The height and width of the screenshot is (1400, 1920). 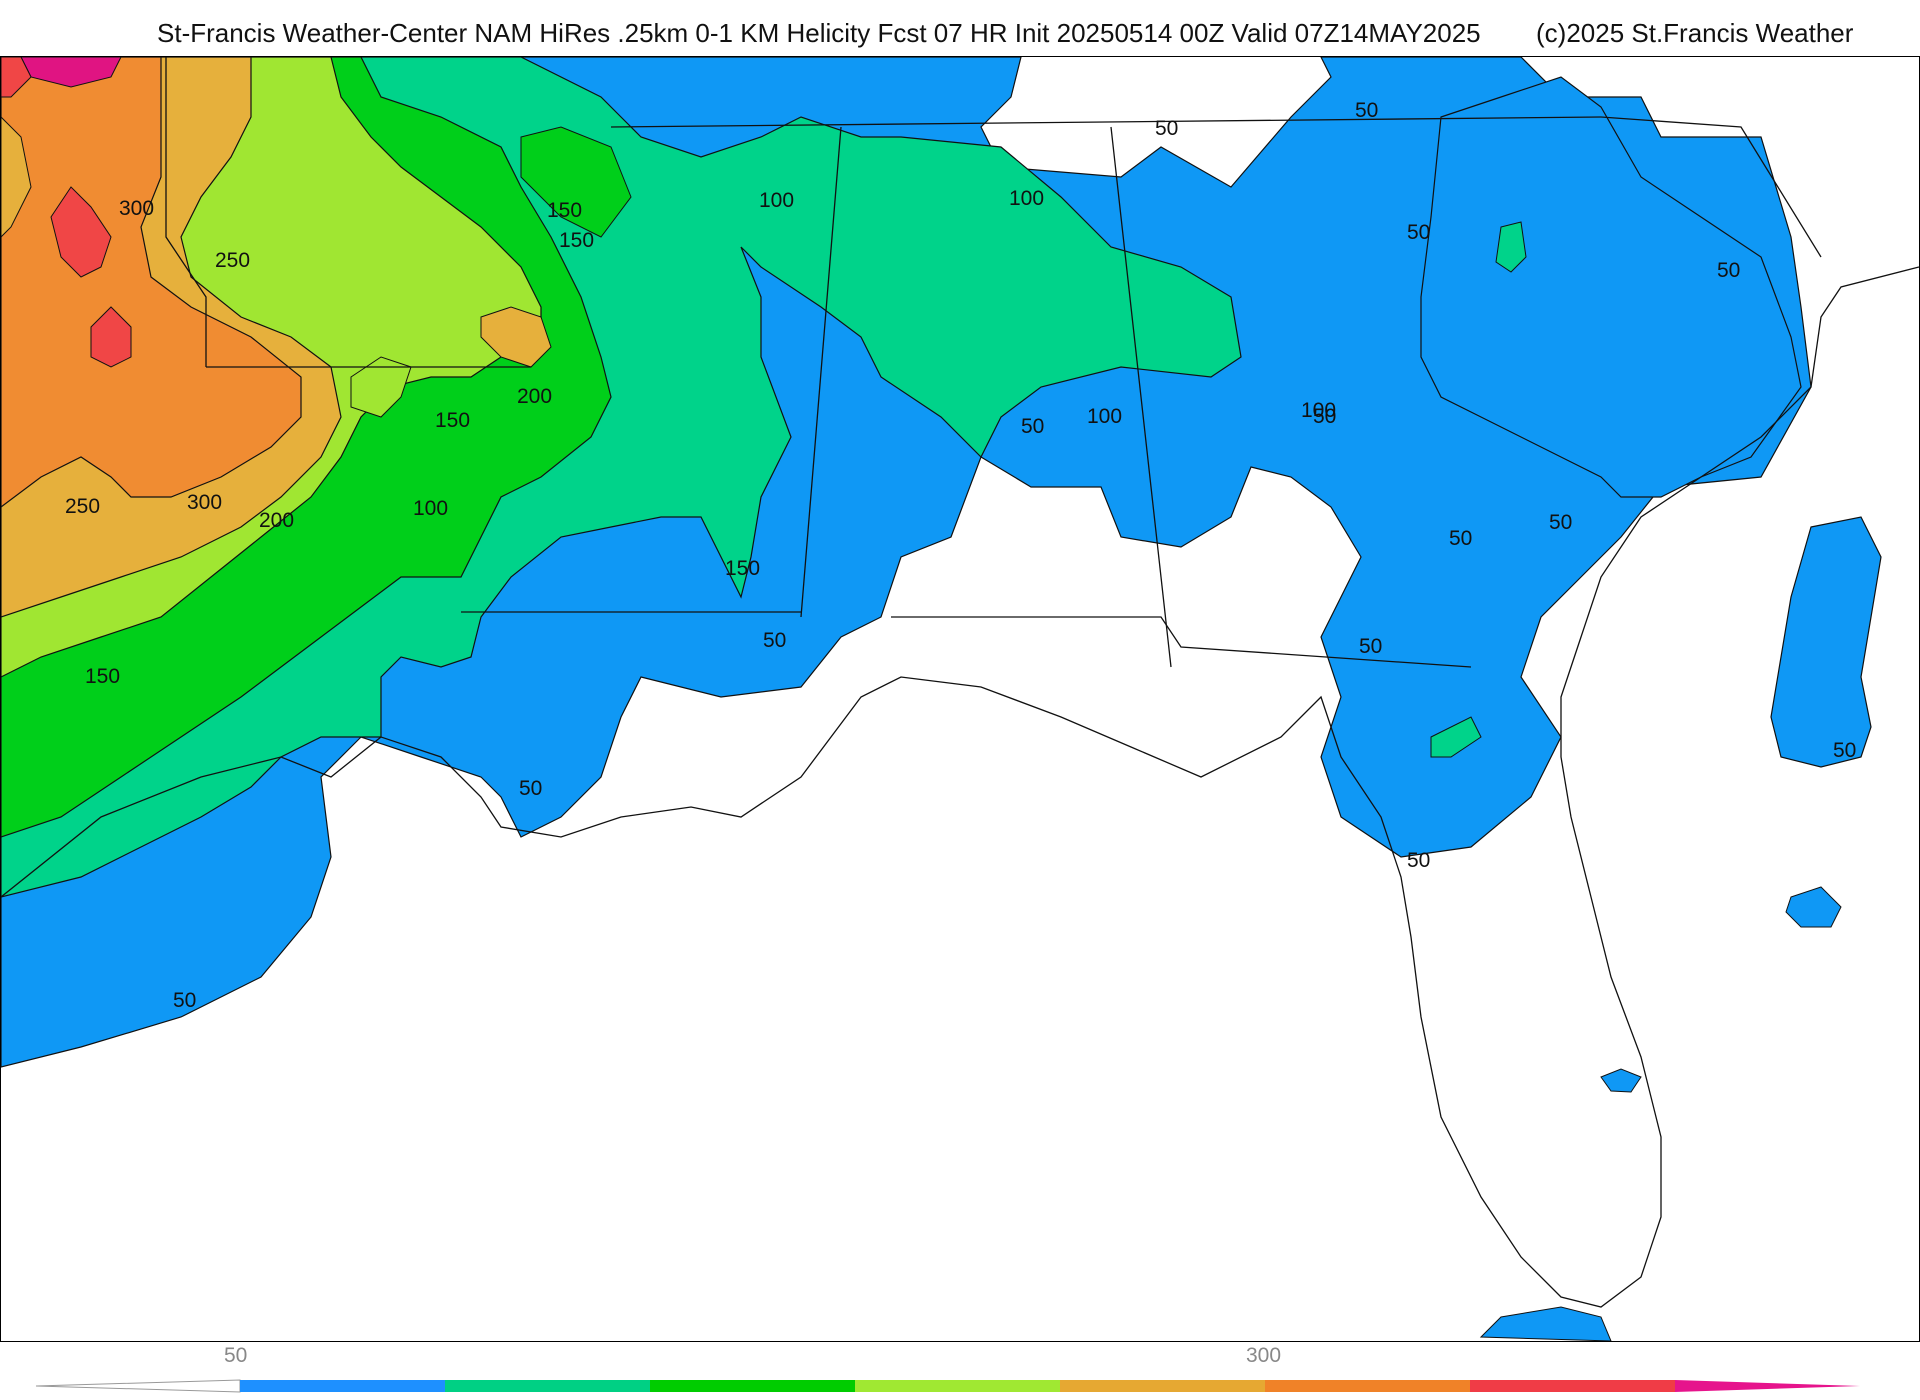 I want to click on legend-swatches, so click(x=947, y=1386).